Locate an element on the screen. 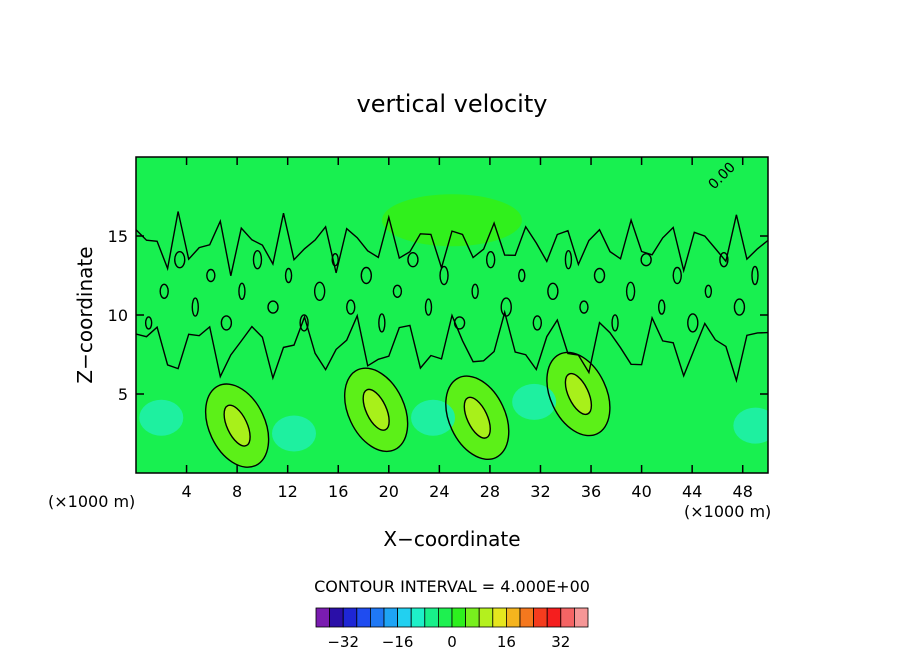  y-tick-label: 5 is located at coordinates (123, 394).